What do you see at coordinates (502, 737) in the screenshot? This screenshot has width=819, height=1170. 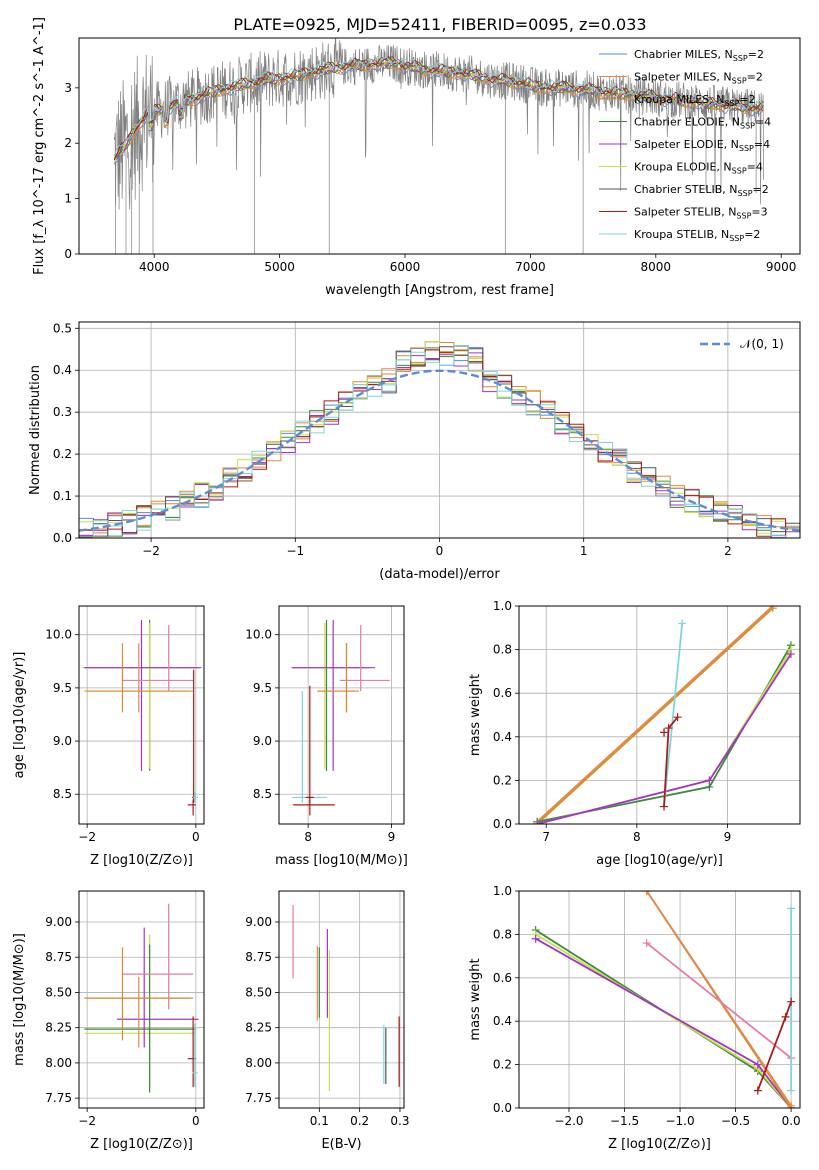 I see `y-tick-label: 0.4` at bounding box center [502, 737].